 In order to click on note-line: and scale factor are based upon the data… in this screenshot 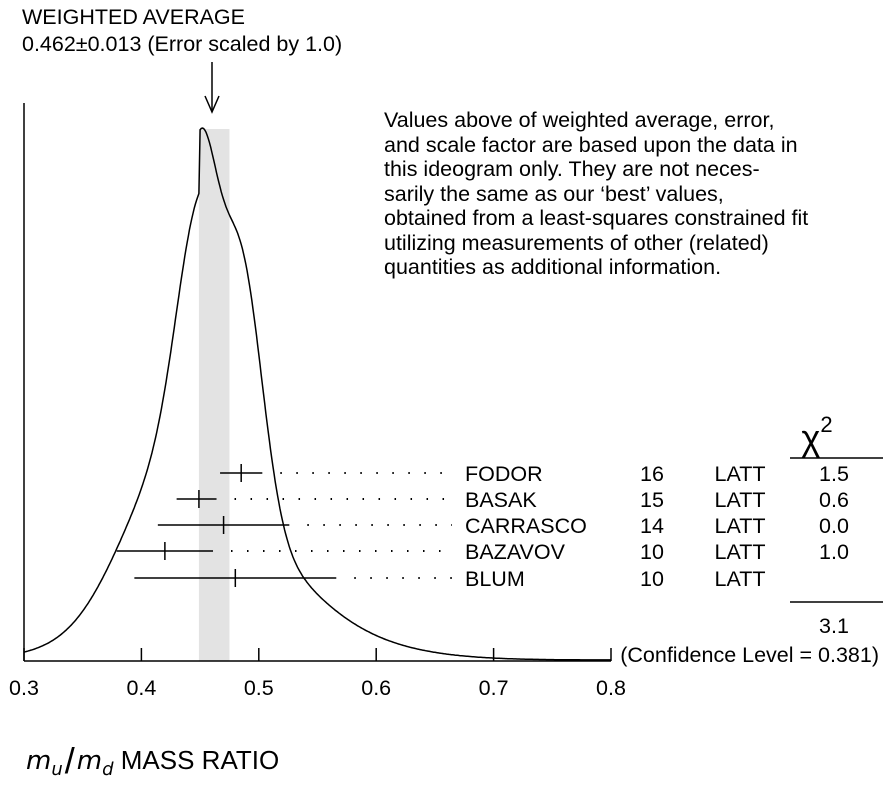, I will do `click(591, 144)`.